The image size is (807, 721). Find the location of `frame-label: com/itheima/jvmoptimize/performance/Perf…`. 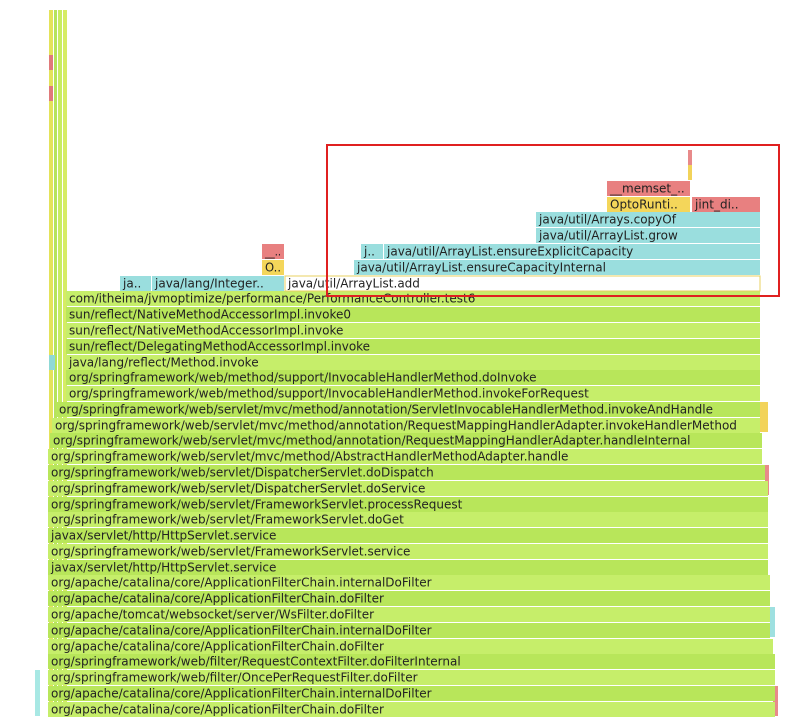

frame-label: com/itheima/jvmoptimize/performance/Perf… is located at coordinates (272, 299).